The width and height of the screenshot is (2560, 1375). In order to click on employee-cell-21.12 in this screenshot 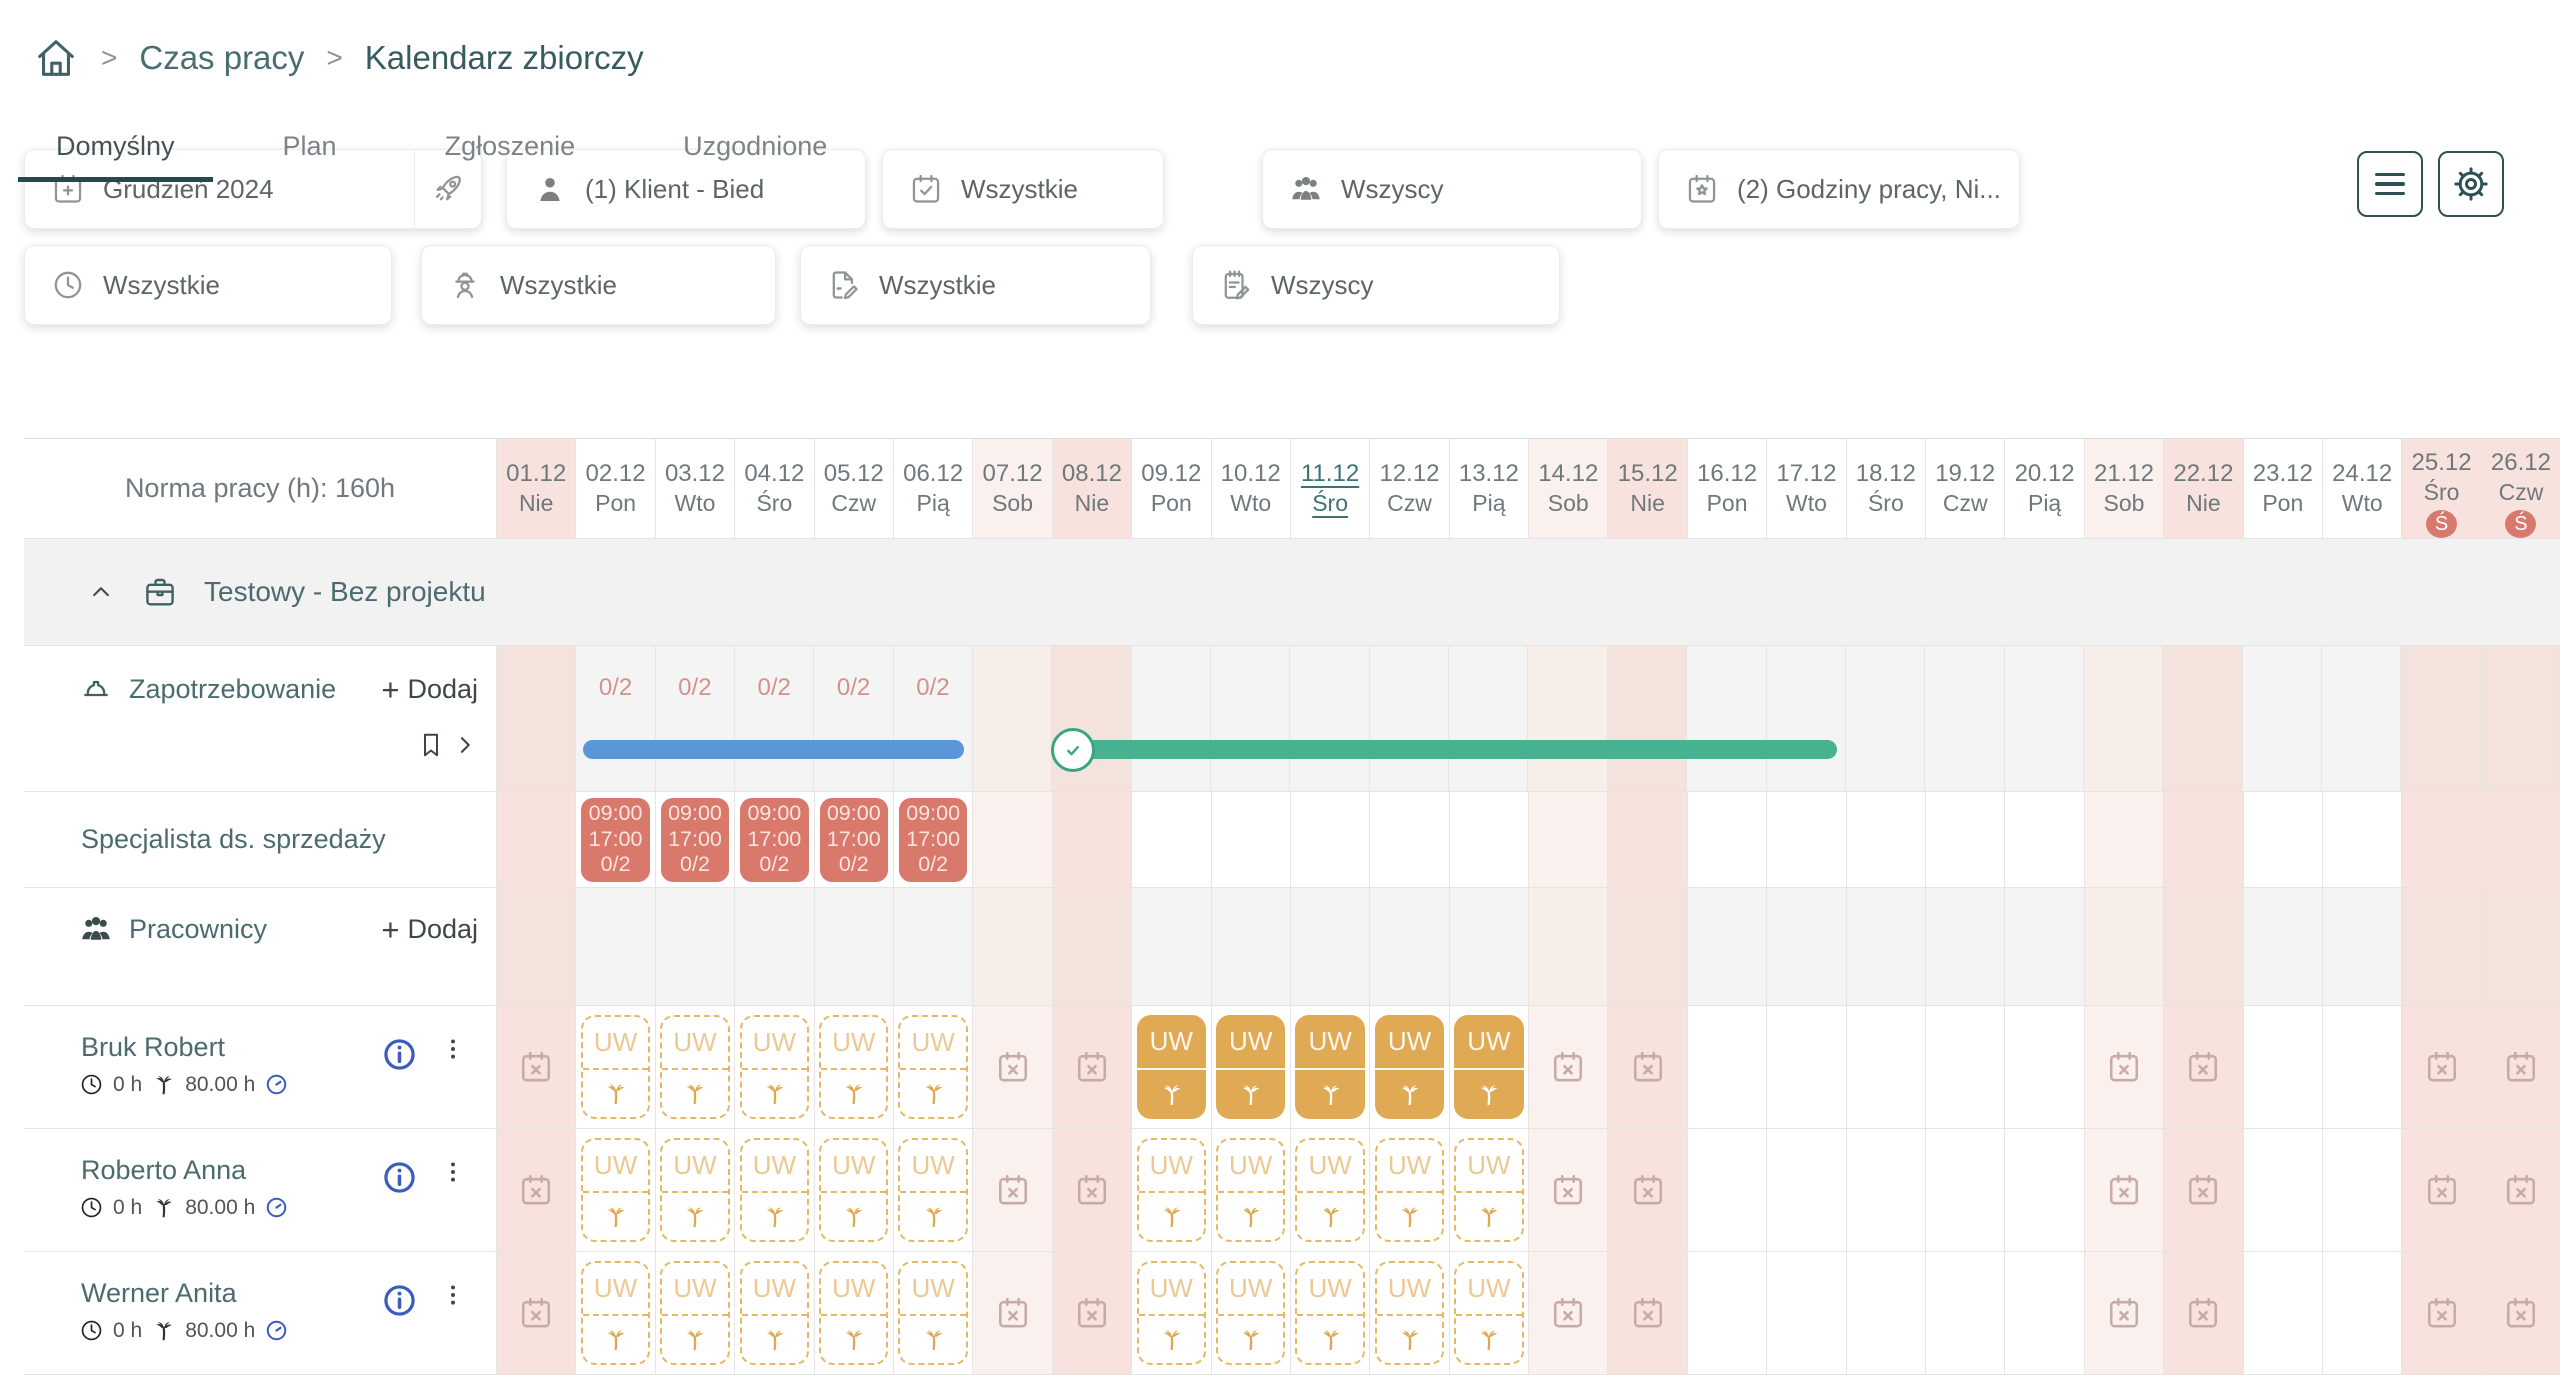, I will do `click(2124, 1190)`.